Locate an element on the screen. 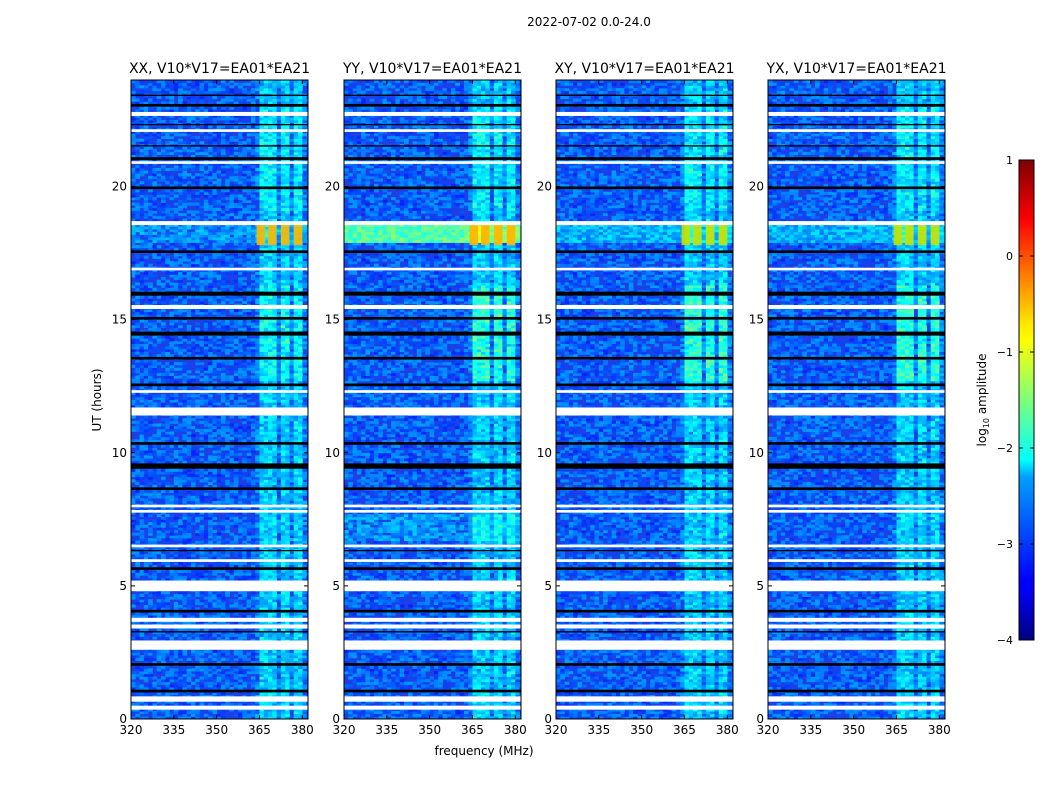 This screenshot has width=1050, height=800. colorbar-tick-label: −2 is located at coordinates (1005, 448).